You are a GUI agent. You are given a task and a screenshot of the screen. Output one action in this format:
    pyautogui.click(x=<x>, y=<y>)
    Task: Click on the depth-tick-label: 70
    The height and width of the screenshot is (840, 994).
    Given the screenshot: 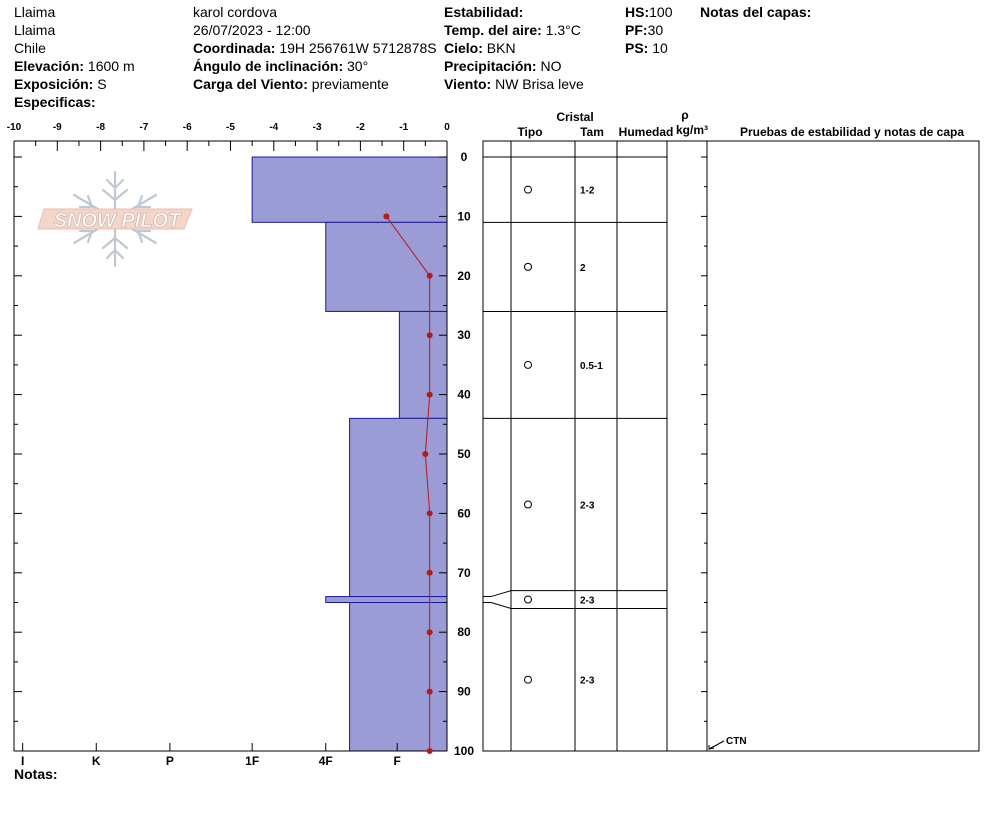 What is the action you would take?
    pyautogui.click(x=464, y=573)
    